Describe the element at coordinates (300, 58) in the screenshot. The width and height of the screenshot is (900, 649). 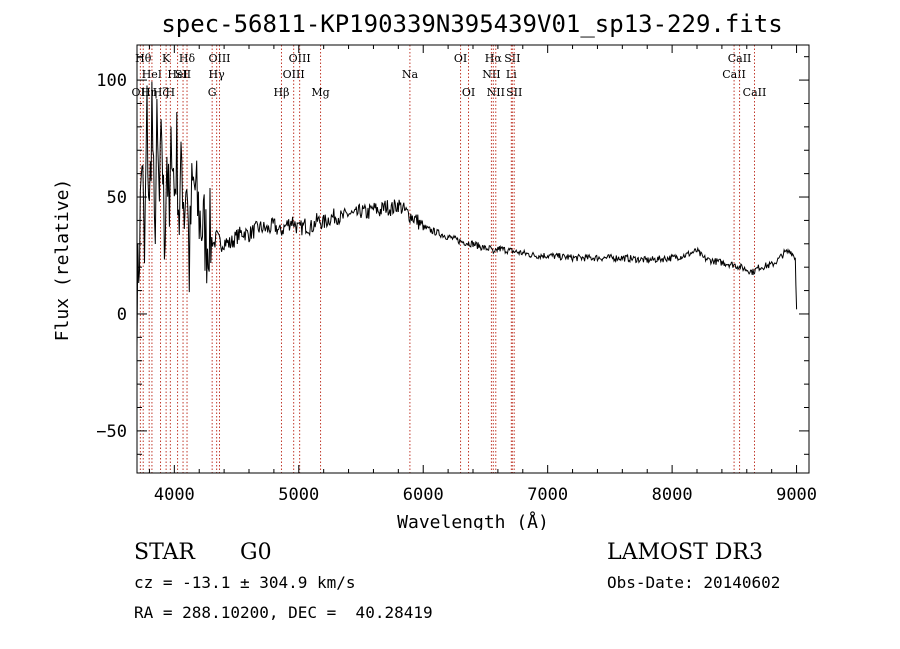
I see `line-label-15: OIII` at that location.